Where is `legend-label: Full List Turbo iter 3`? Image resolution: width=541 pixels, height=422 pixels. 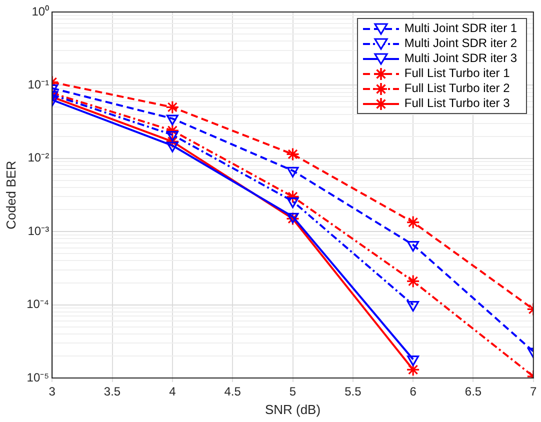 legend-label: Full List Turbo iter 3 is located at coordinates (457, 103).